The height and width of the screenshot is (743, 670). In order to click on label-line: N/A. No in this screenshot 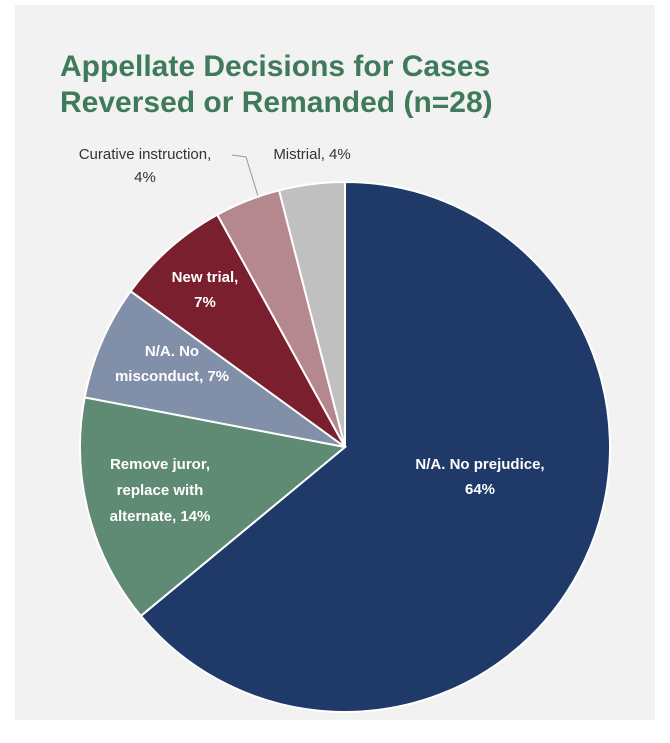, I will do `click(172, 351)`.